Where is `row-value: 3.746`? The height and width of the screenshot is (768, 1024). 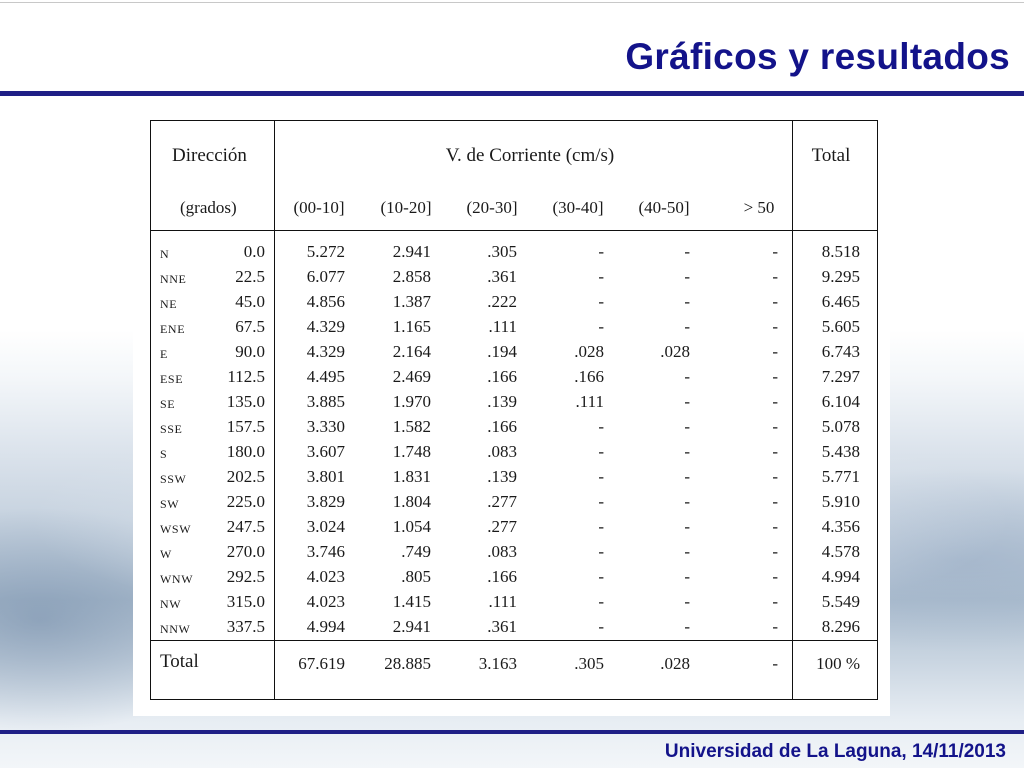
row-value: 3.746 is located at coordinates (325, 551).